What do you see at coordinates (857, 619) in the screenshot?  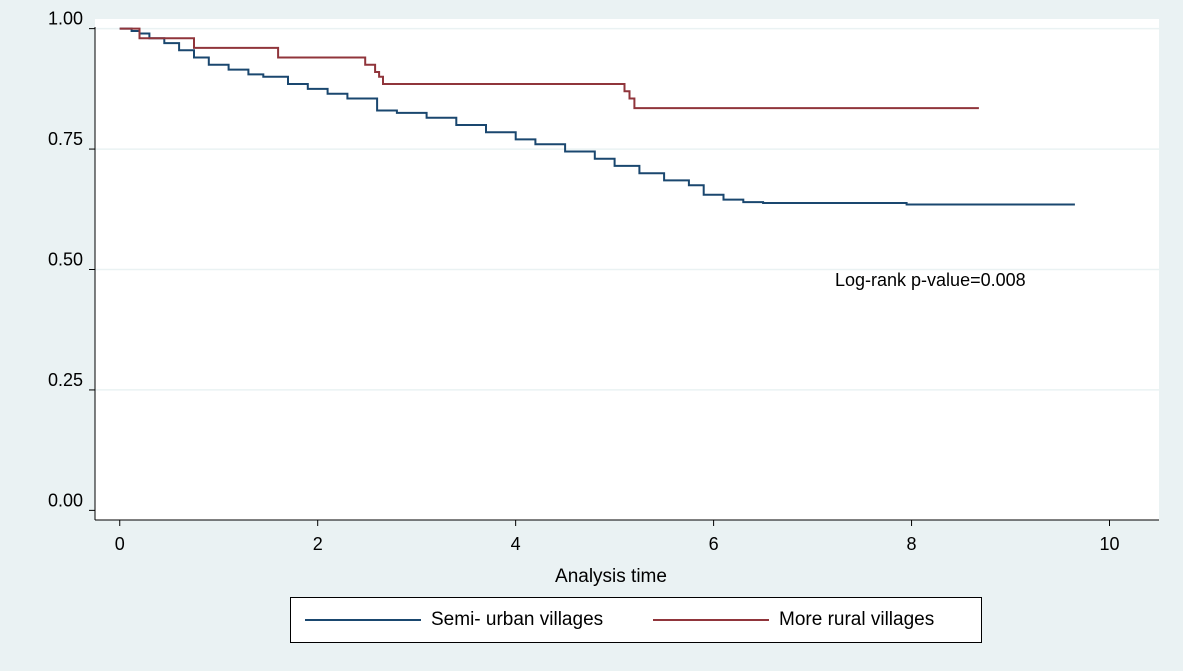 I see `legend-label-more-rural: More rural villages` at bounding box center [857, 619].